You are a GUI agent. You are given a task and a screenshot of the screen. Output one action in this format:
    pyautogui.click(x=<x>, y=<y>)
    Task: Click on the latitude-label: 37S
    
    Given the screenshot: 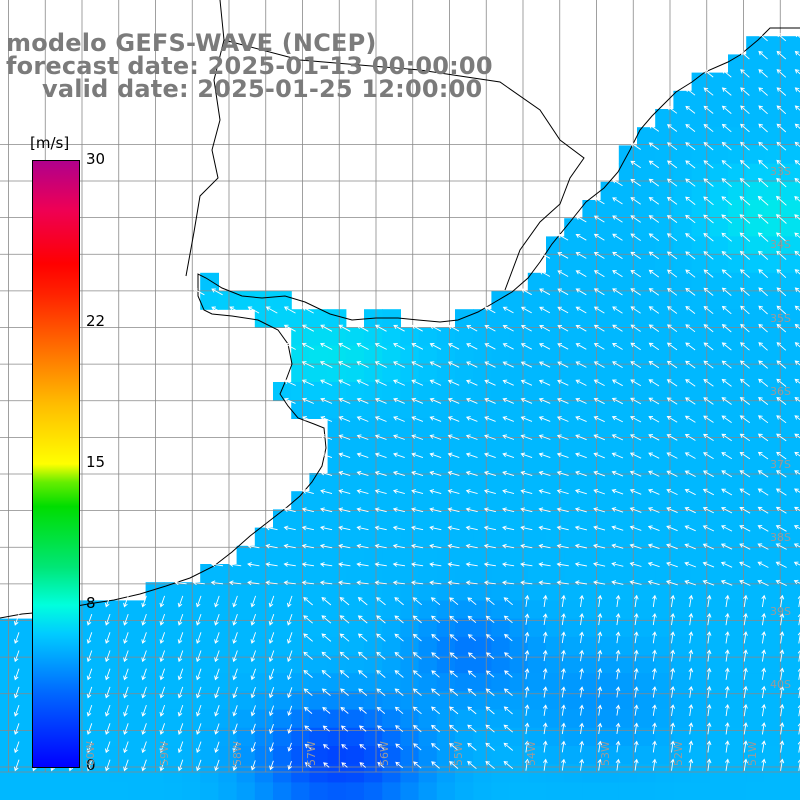 What is the action you would take?
    pyautogui.click(x=780, y=464)
    